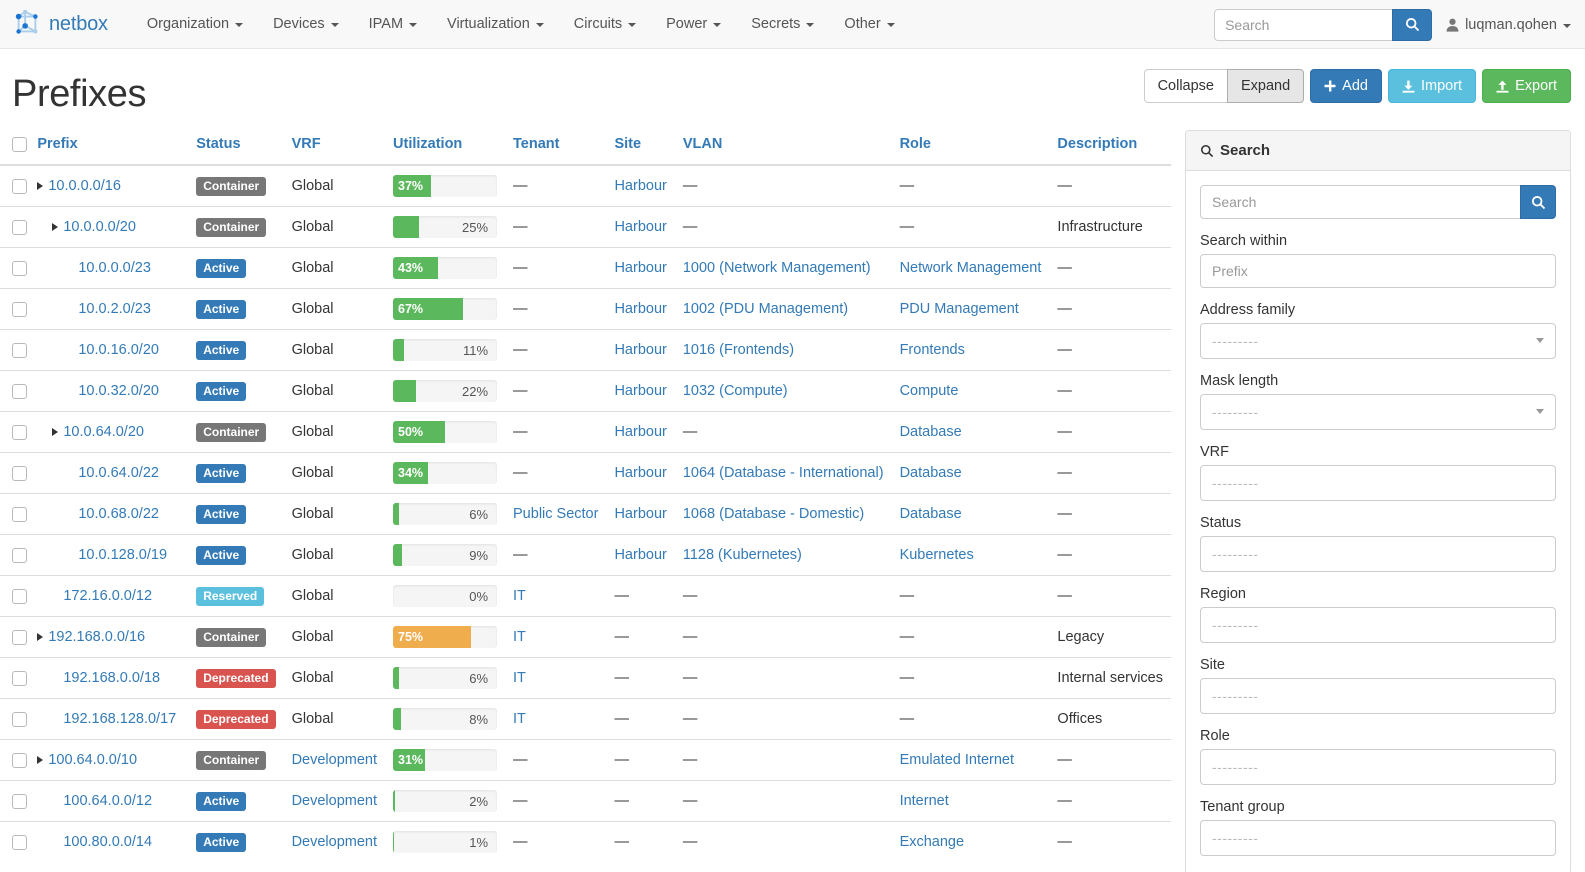 The width and height of the screenshot is (1585, 872). Describe the element at coordinates (61, 24) in the screenshot. I see `brand-logo-link: netbox` at that location.